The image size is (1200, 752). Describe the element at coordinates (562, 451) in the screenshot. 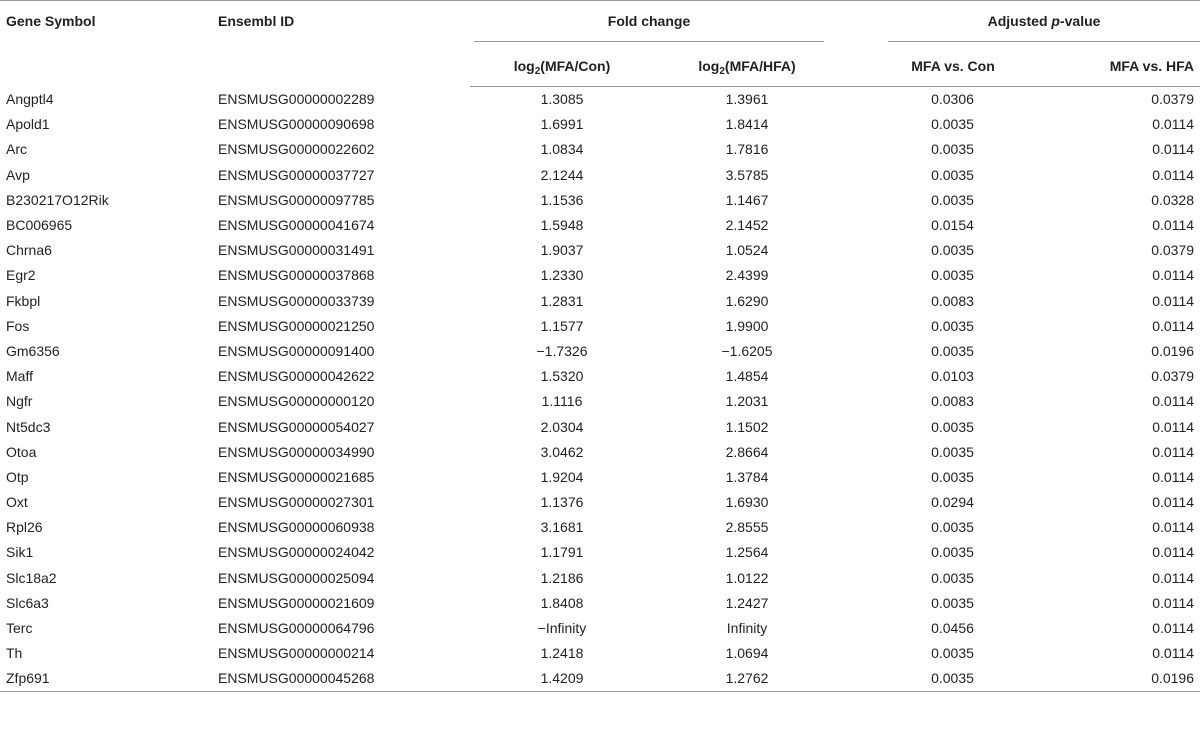

I see `cell-log2-mfa-con: 3.0462` at that location.